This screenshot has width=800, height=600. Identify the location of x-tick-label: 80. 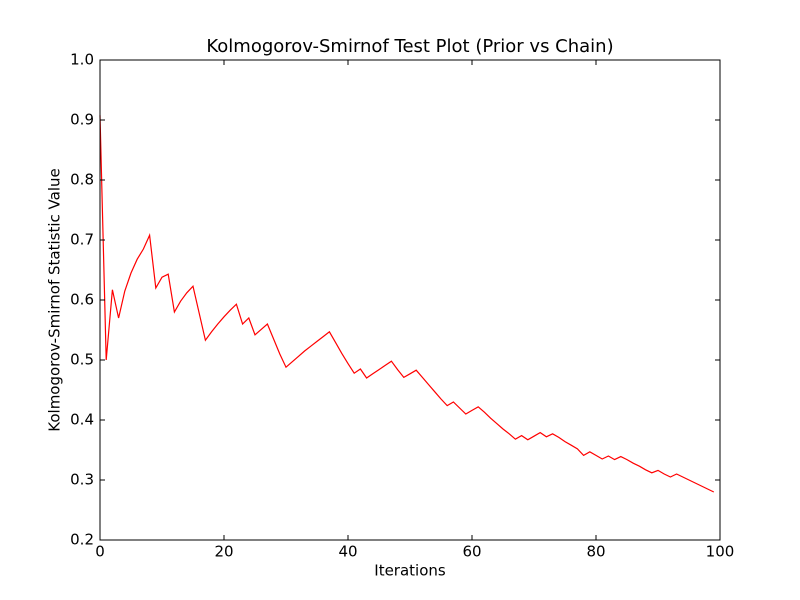
(595, 552).